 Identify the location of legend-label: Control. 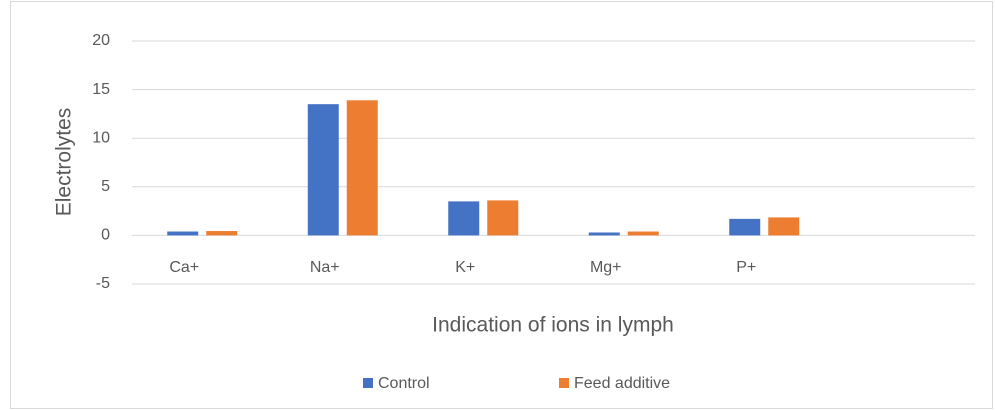
(404, 383).